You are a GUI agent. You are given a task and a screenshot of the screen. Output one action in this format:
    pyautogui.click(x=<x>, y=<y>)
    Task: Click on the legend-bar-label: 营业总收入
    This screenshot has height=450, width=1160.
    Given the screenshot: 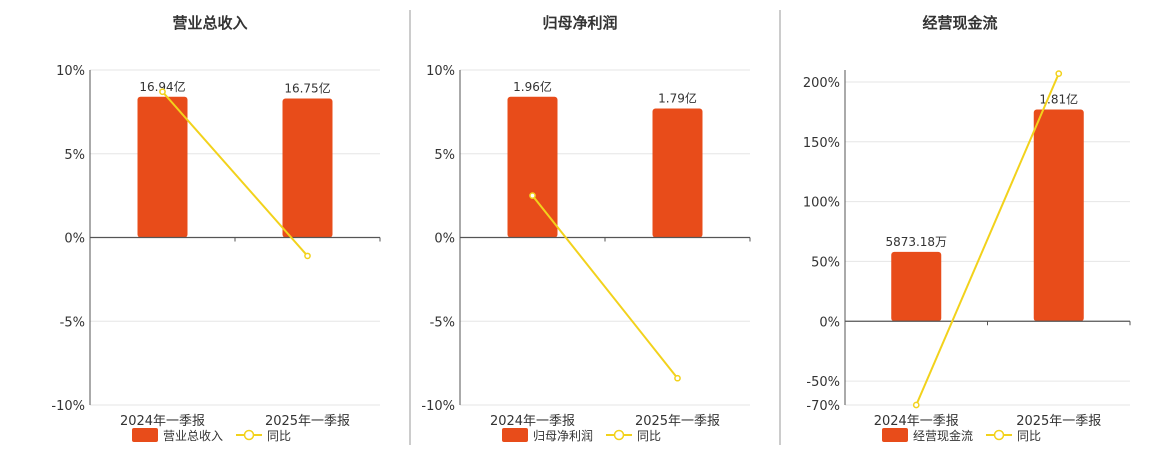 What is the action you would take?
    pyautogui.click(x=193, y=436)
    